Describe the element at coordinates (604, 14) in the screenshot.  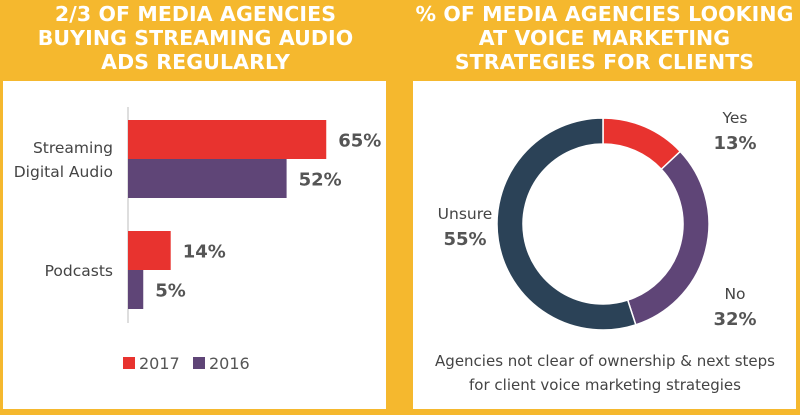
I see `right-title-line-1: % OF MEDIA AGENCIES LOOKING` at that location.